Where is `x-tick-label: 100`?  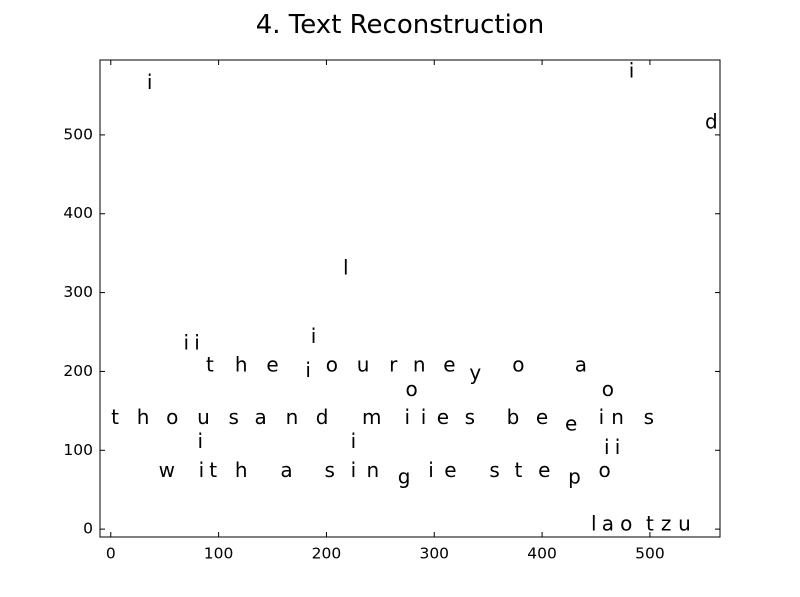 x-tick-label: 100 is located at coordinates (219, 554).